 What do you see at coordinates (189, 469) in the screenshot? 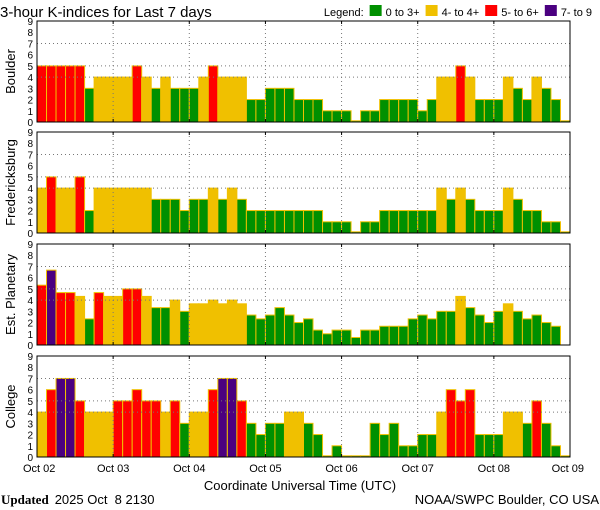
I see `x-tick-label: Oct 04` at bounding box center [189, 469].